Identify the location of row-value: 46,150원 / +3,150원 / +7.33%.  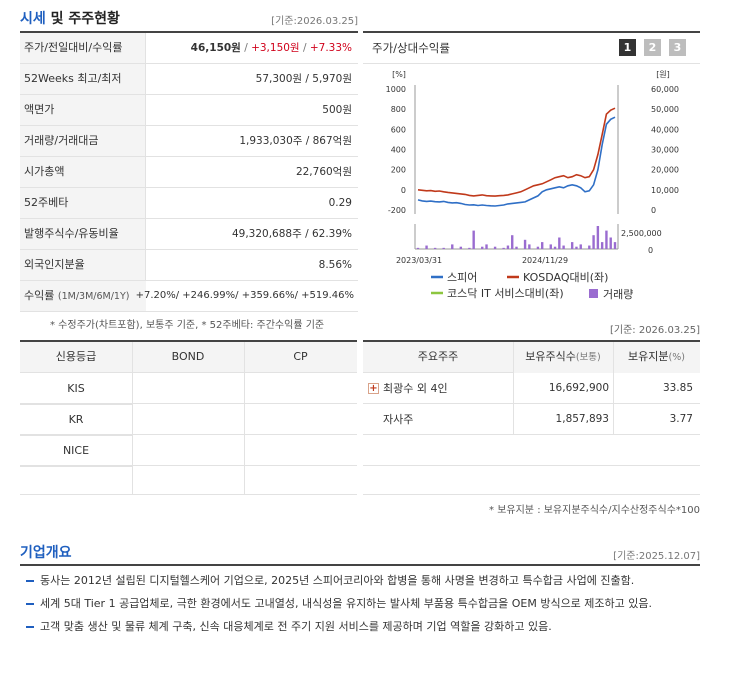
(271, 48).